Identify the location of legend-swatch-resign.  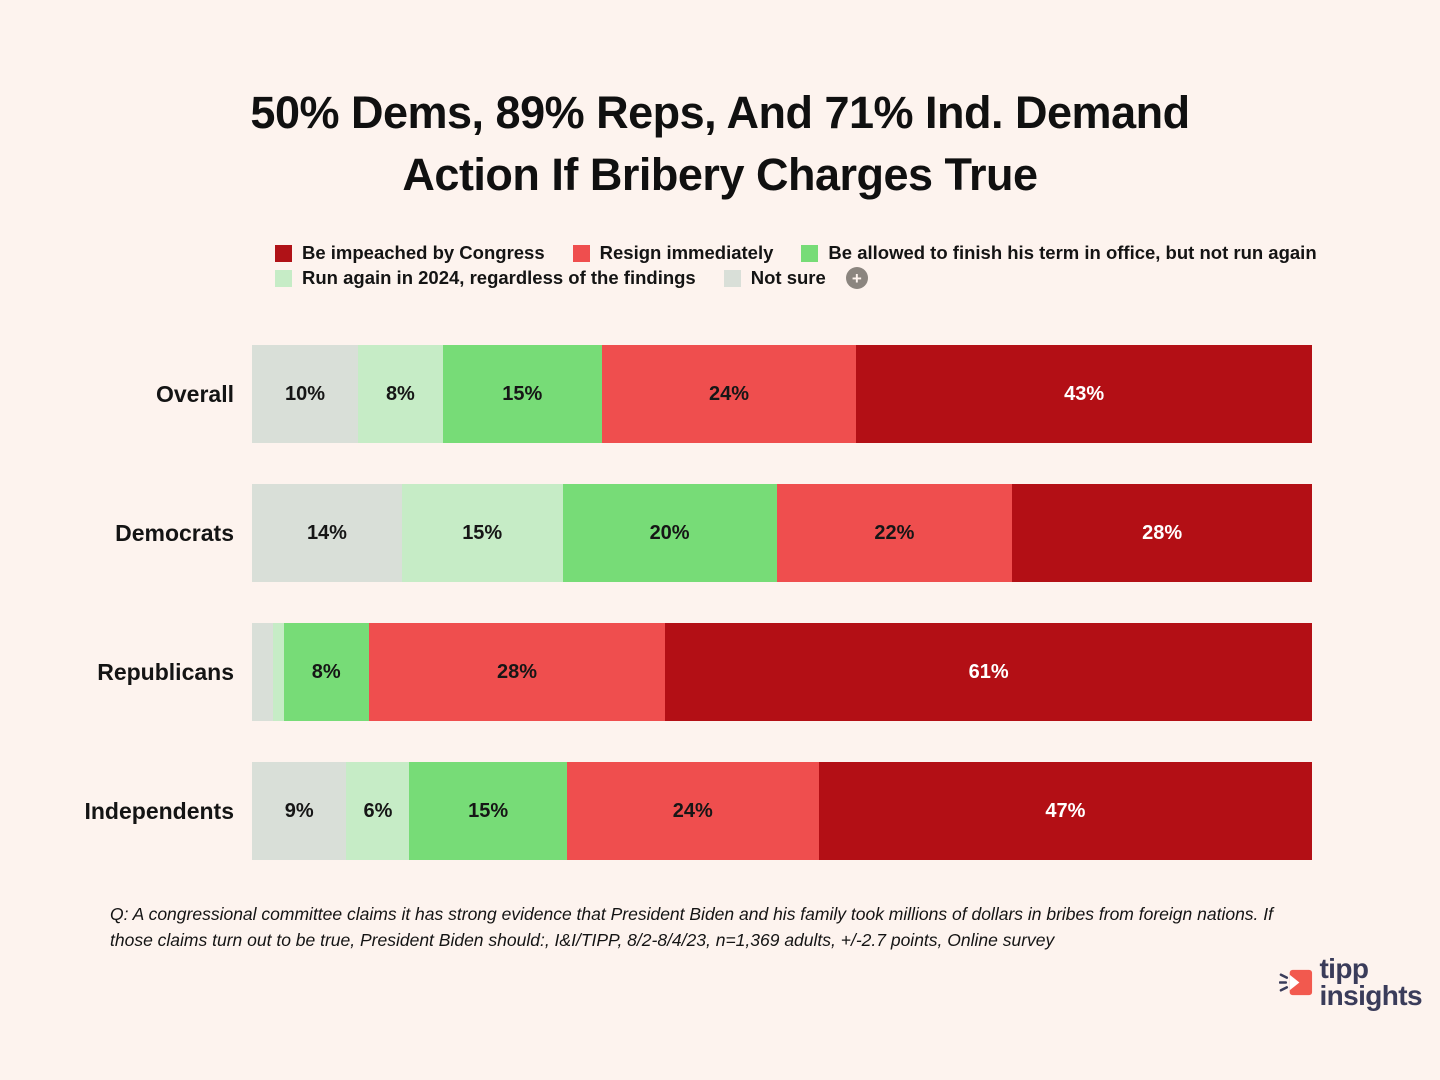
(581, 253).